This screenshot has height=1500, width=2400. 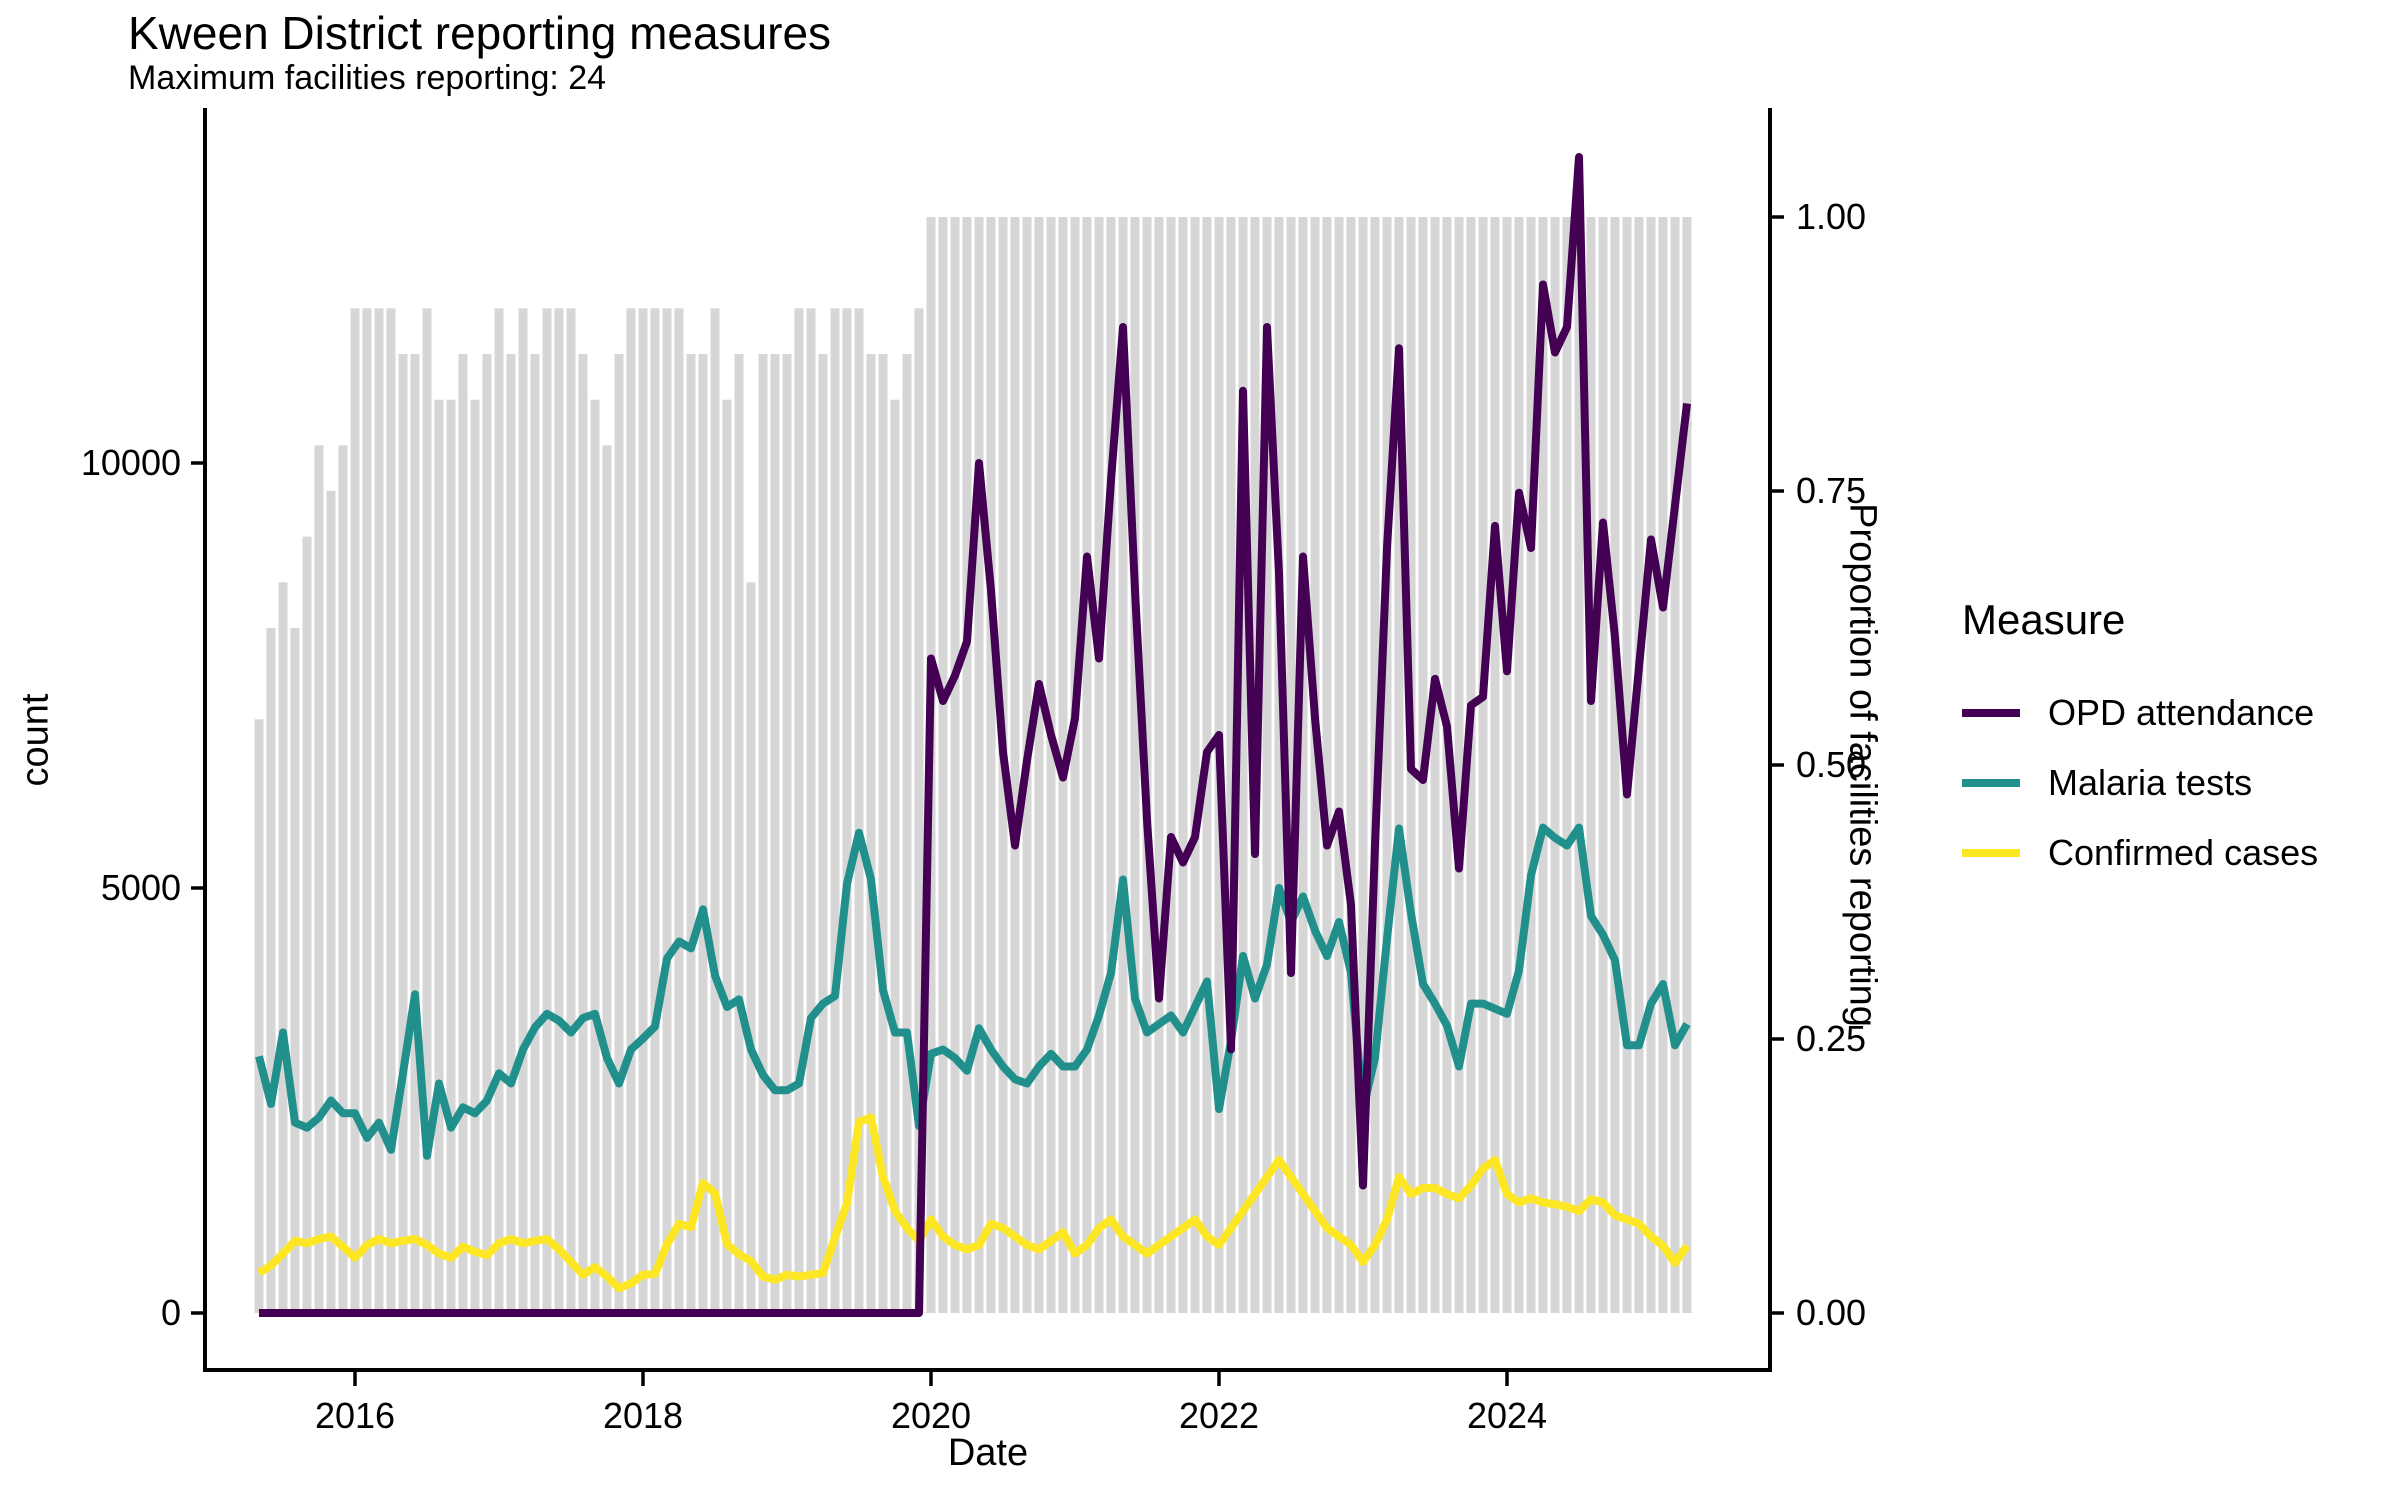 I want to click on y-tick-label-right: 0.25, so click(x=1831, y=1038).